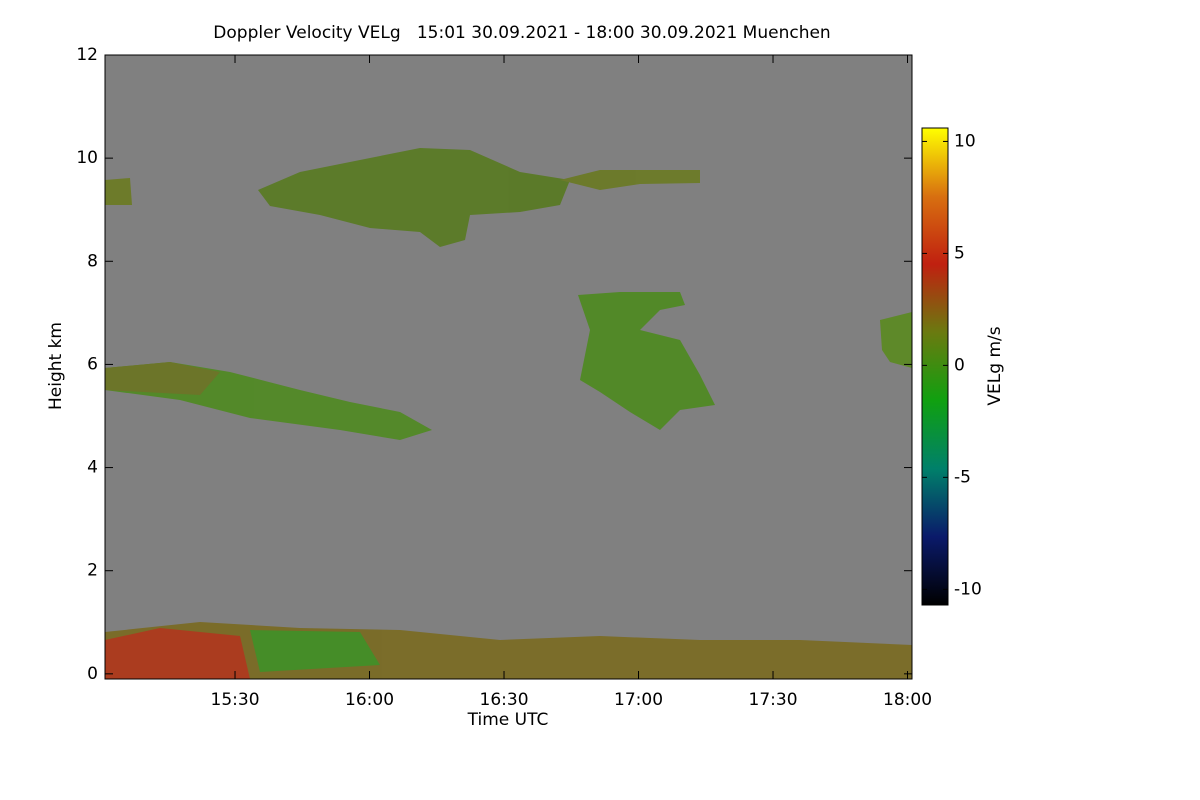 Image resolution: width=1200 pixels, height=800 pixels. I want to click on cloud-upper-thin, so click(630, 180).